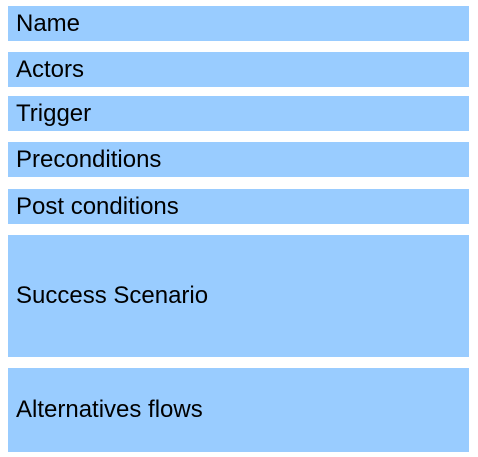 Image resolution: width=478 pixels, height=457 pixels. Describe the element at coordinates (89, 159) in the screenshot. I see `field-label: Preconditions` at that location.